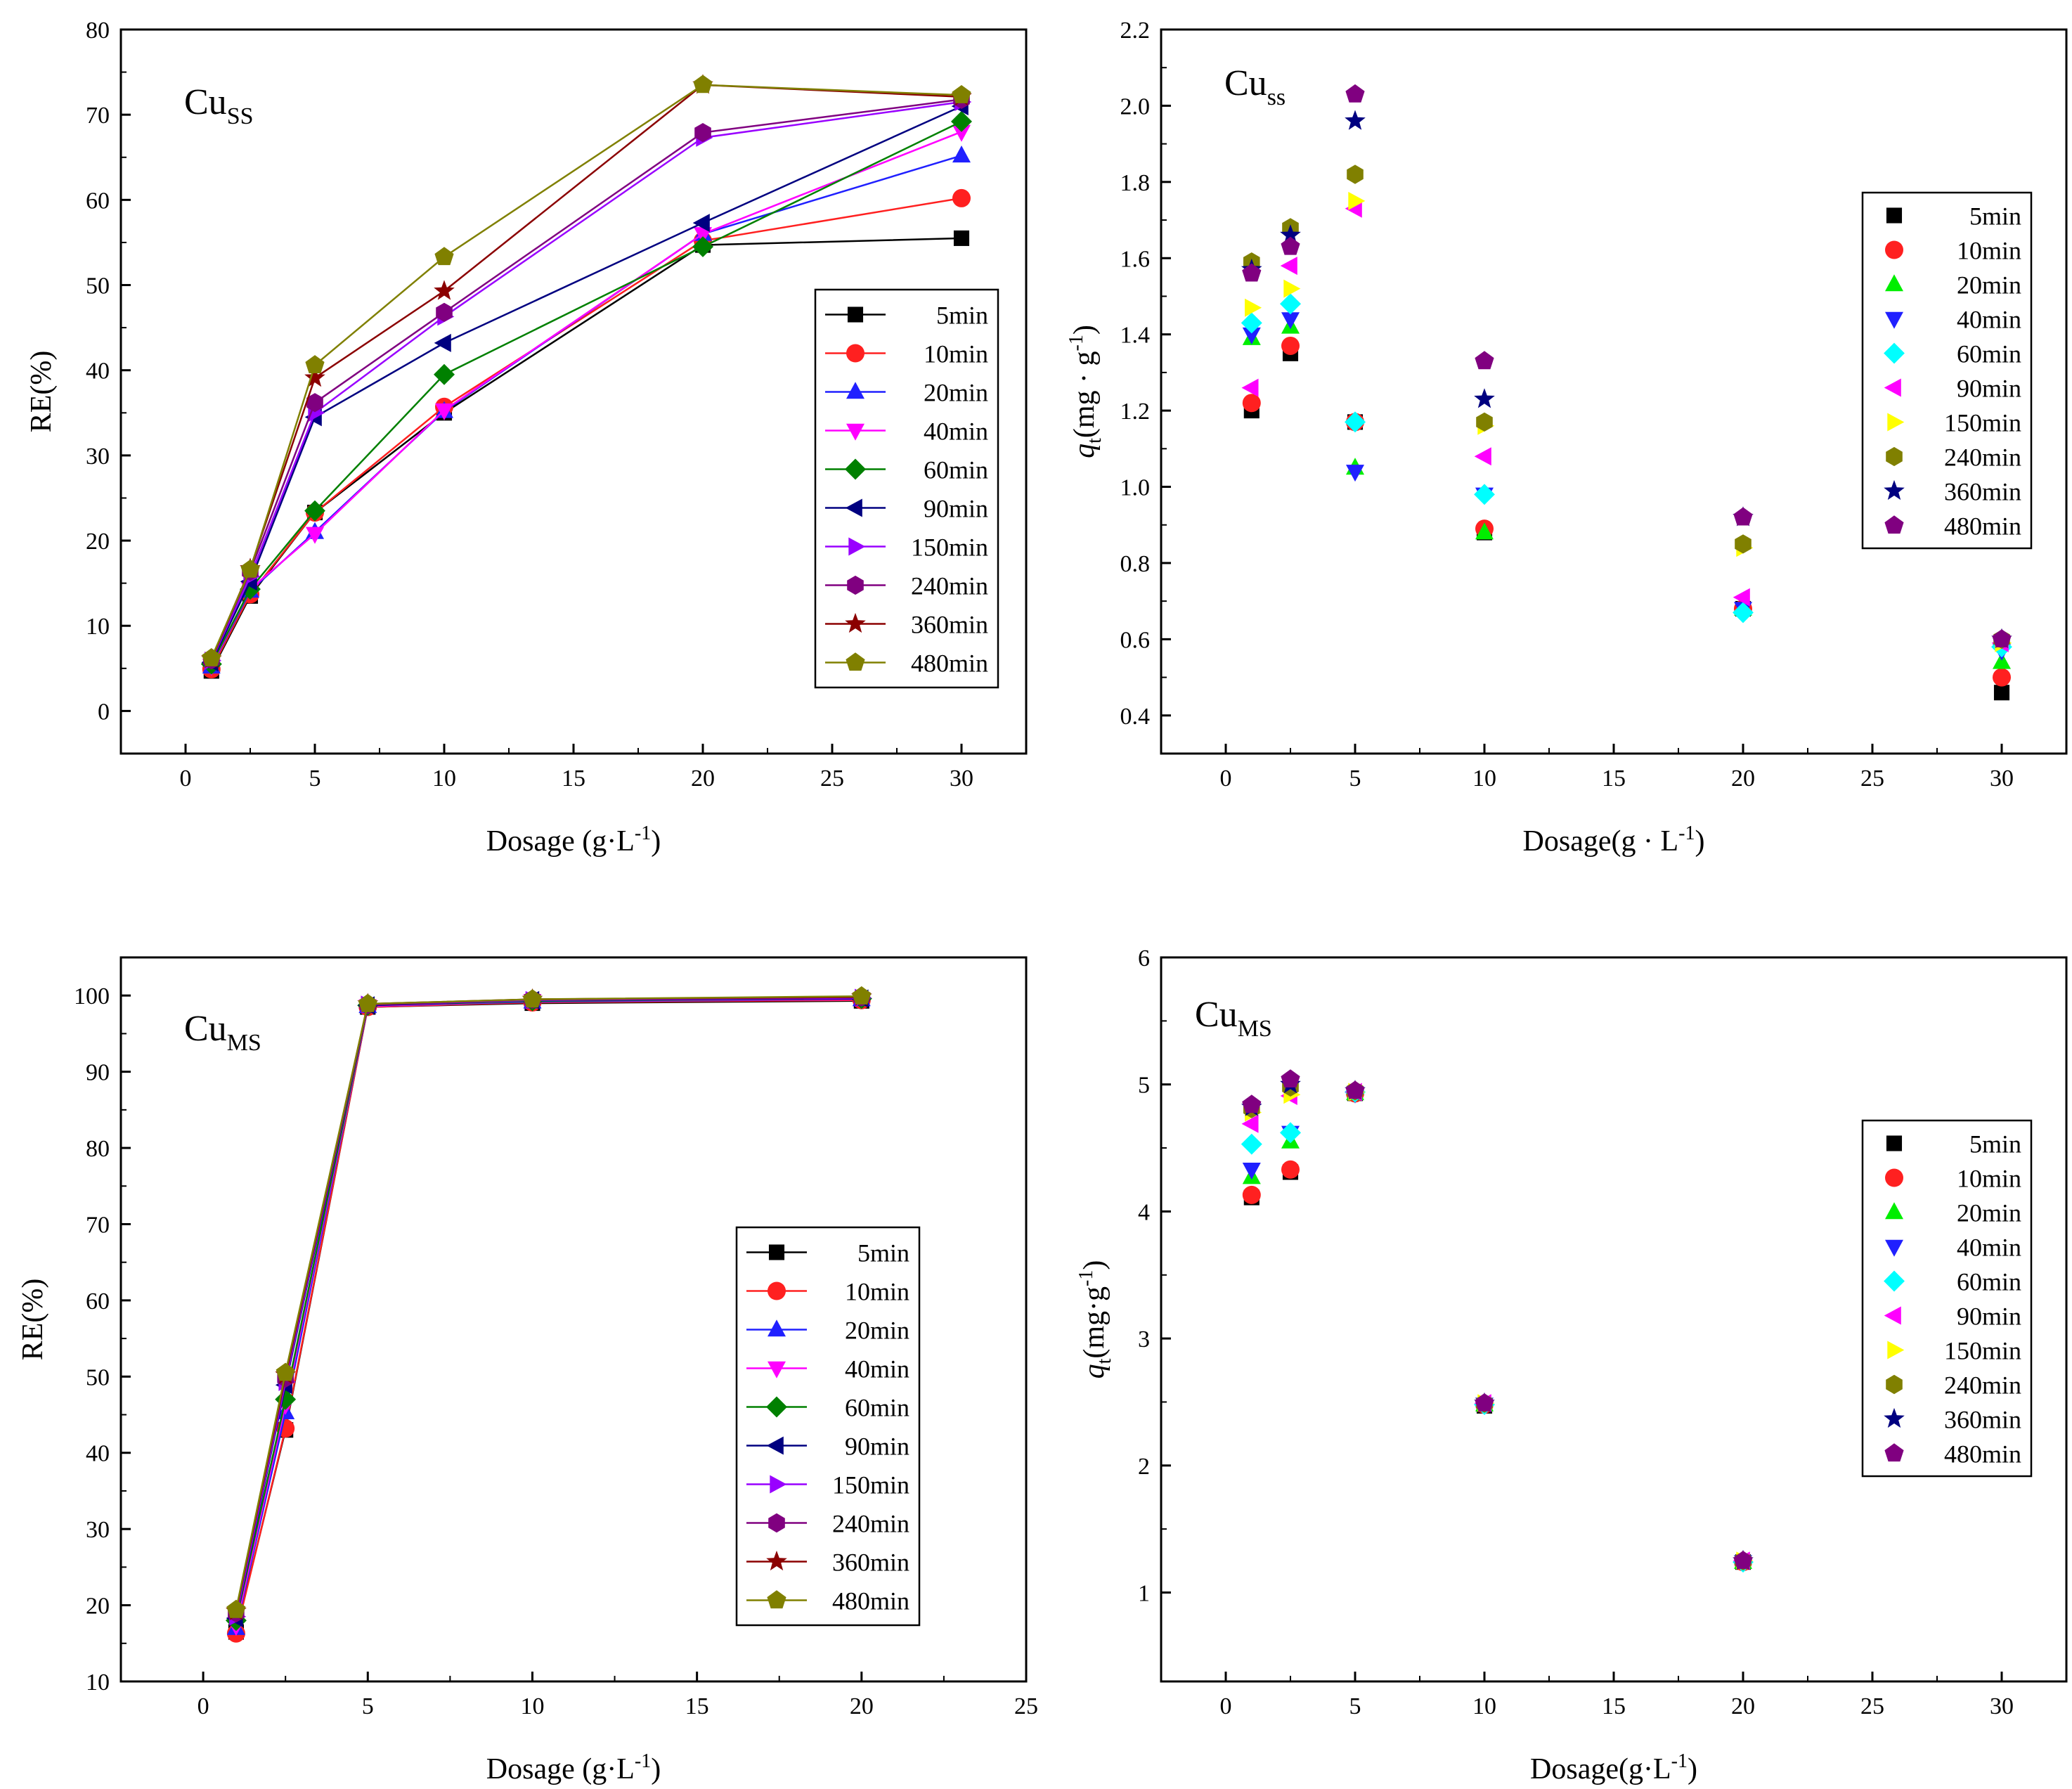 The height and width of the screenshot is (1789, 2072). I want to click on y-tick-label: 2, so click(1144, 1467).